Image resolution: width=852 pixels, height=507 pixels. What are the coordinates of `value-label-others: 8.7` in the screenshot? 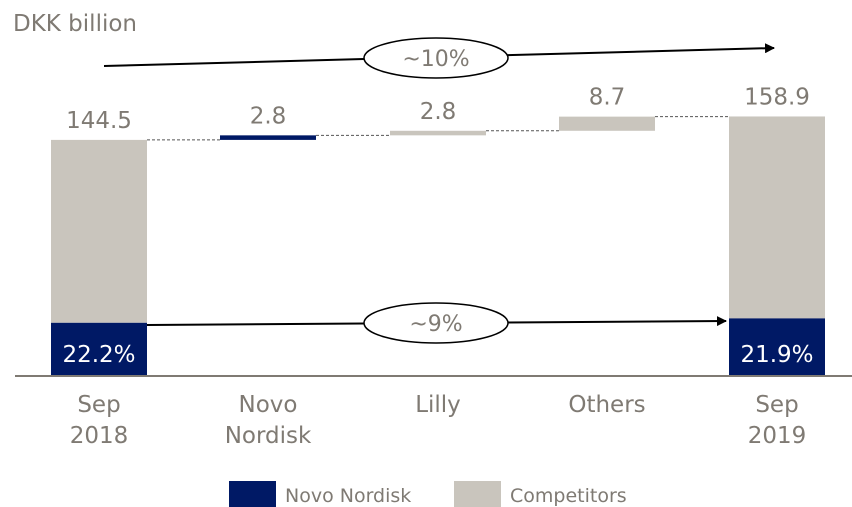 It's located at (607, 98).